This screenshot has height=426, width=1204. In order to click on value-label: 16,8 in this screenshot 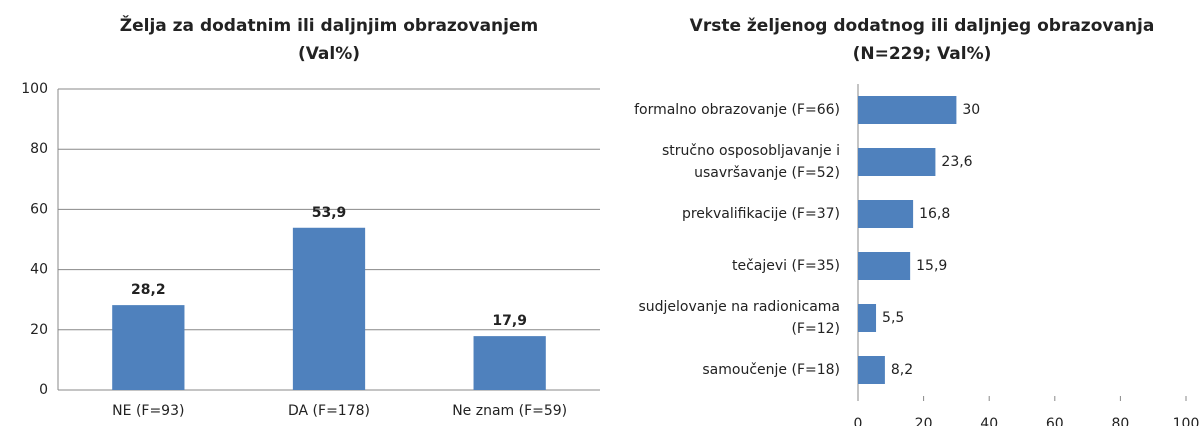, I will do `click(934, 214)`.